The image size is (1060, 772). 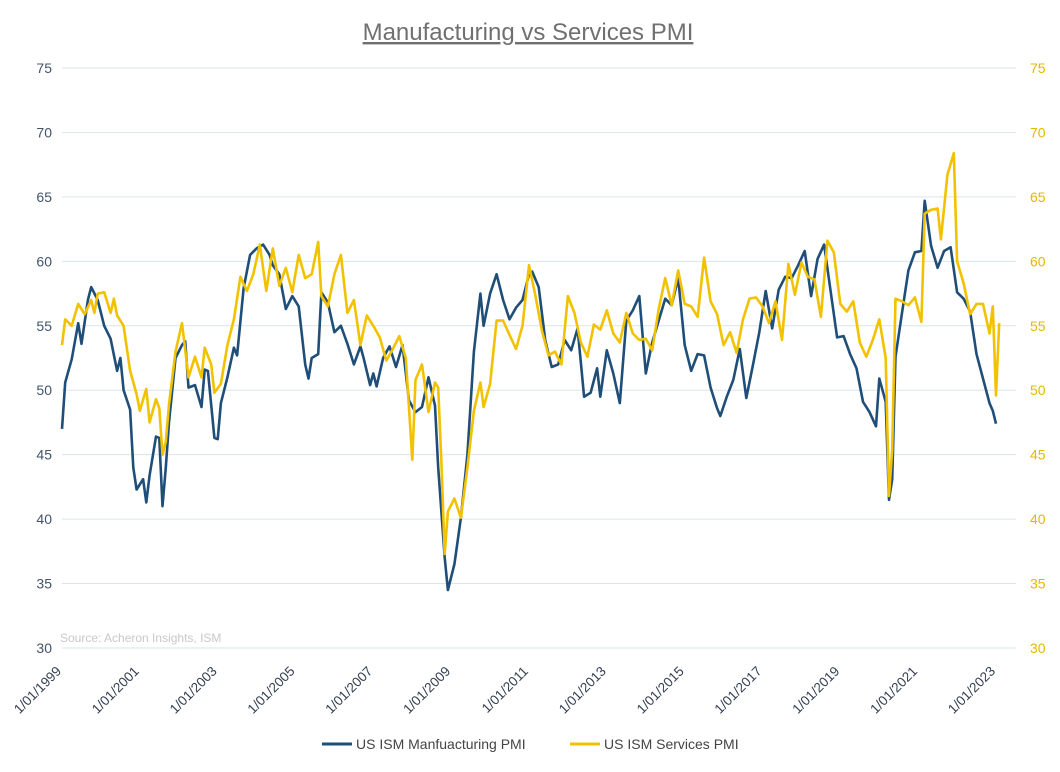 I want to click on y-axis-right: 30 35 40 45 50 55 60 65 70 75, so click(x=1038, y=358).